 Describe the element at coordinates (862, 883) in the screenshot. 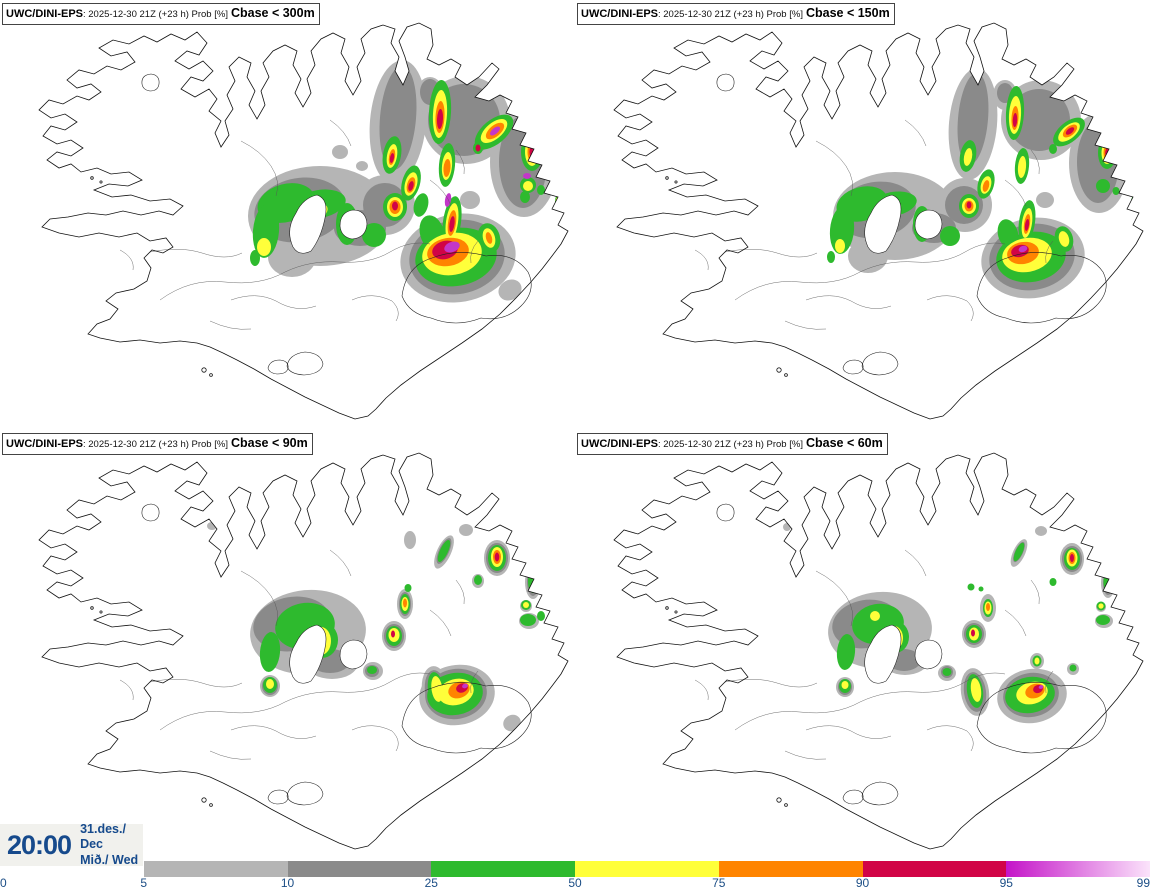

I see `colorbar-tick: 90` at that location.